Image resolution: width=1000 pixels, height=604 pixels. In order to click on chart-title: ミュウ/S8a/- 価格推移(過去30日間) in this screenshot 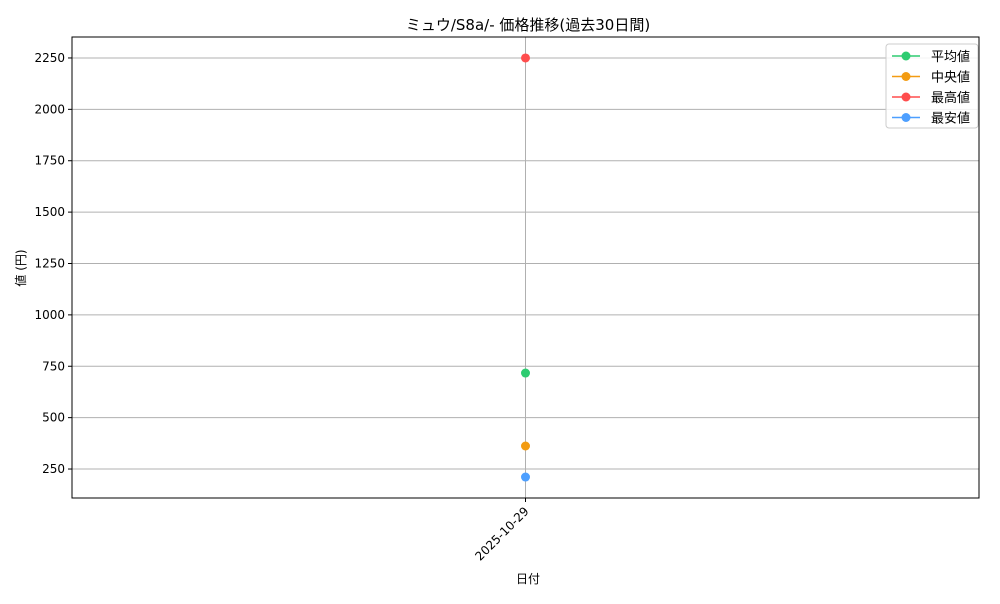, I will do `click(528, 25)`.